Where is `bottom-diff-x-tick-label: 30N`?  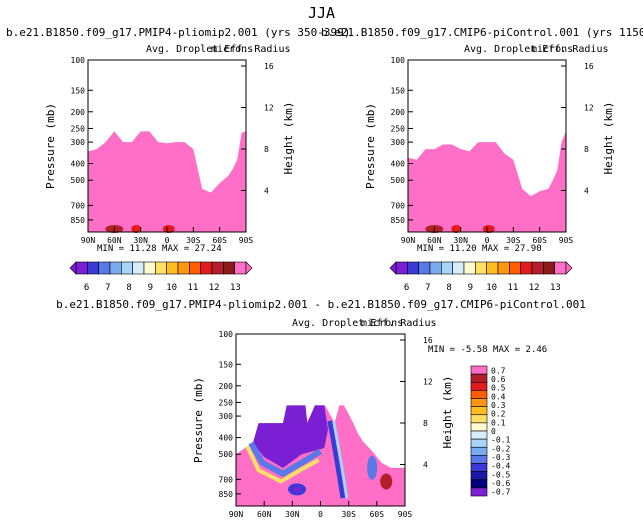
bottom-diff-x-tick-label: 30N is located at coordinates (292, 514).